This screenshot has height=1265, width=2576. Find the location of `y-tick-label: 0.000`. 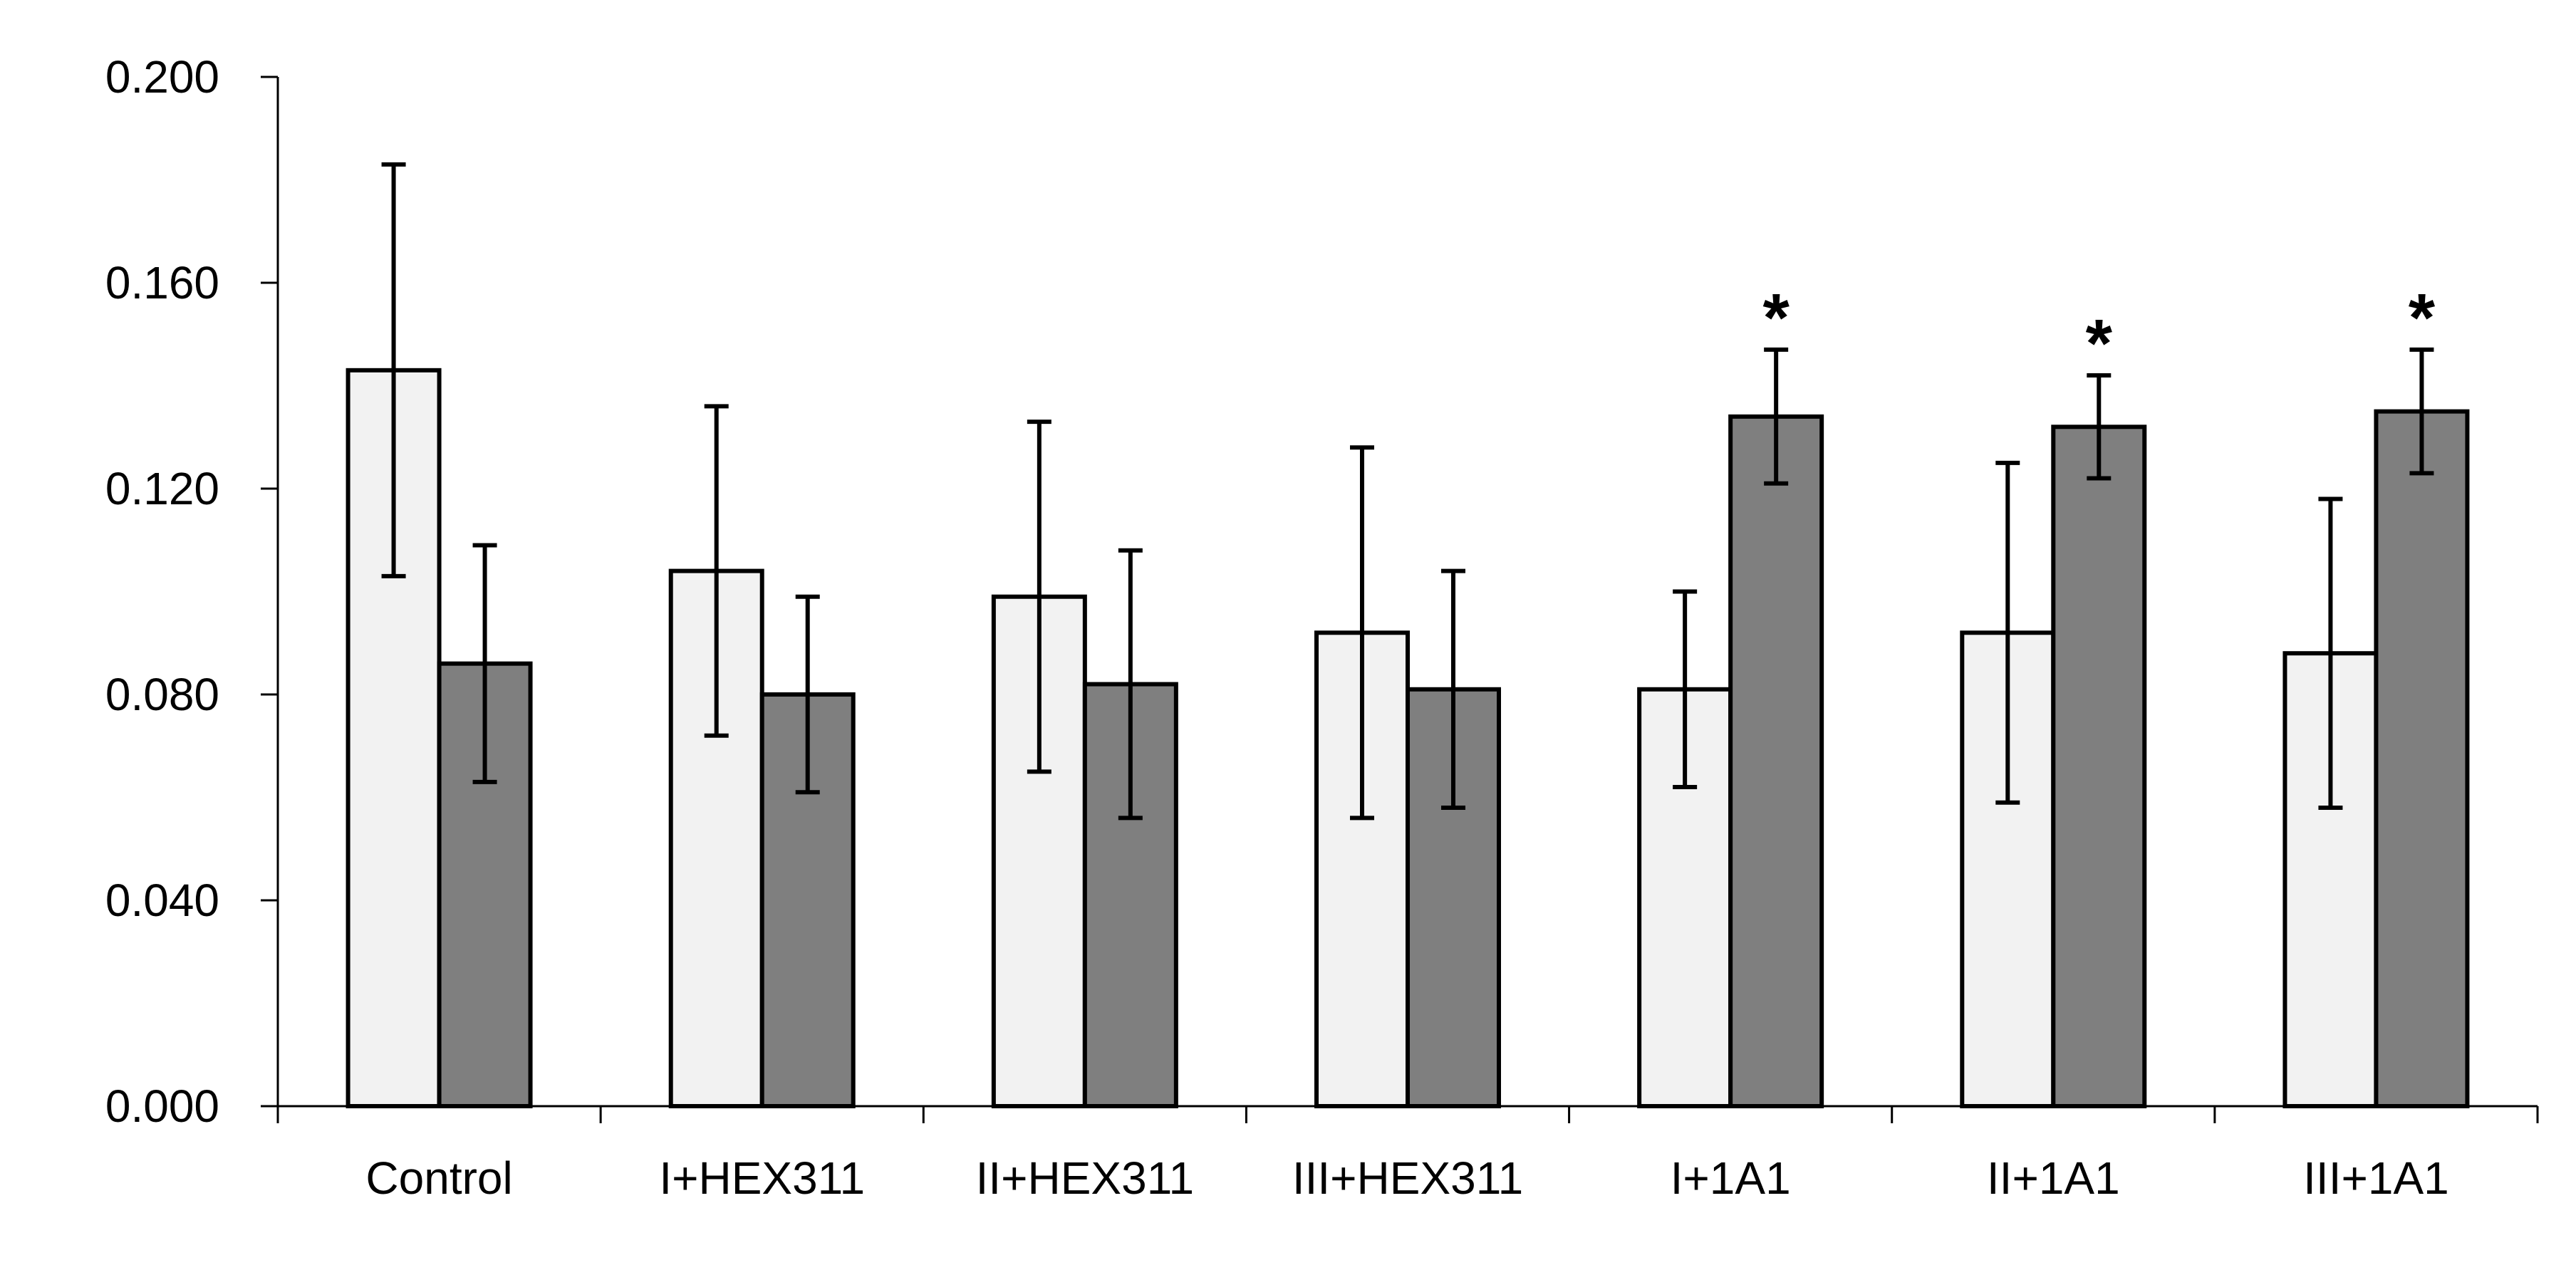

y-tick-label: 0.000 is located at coordinates (162, 1106).